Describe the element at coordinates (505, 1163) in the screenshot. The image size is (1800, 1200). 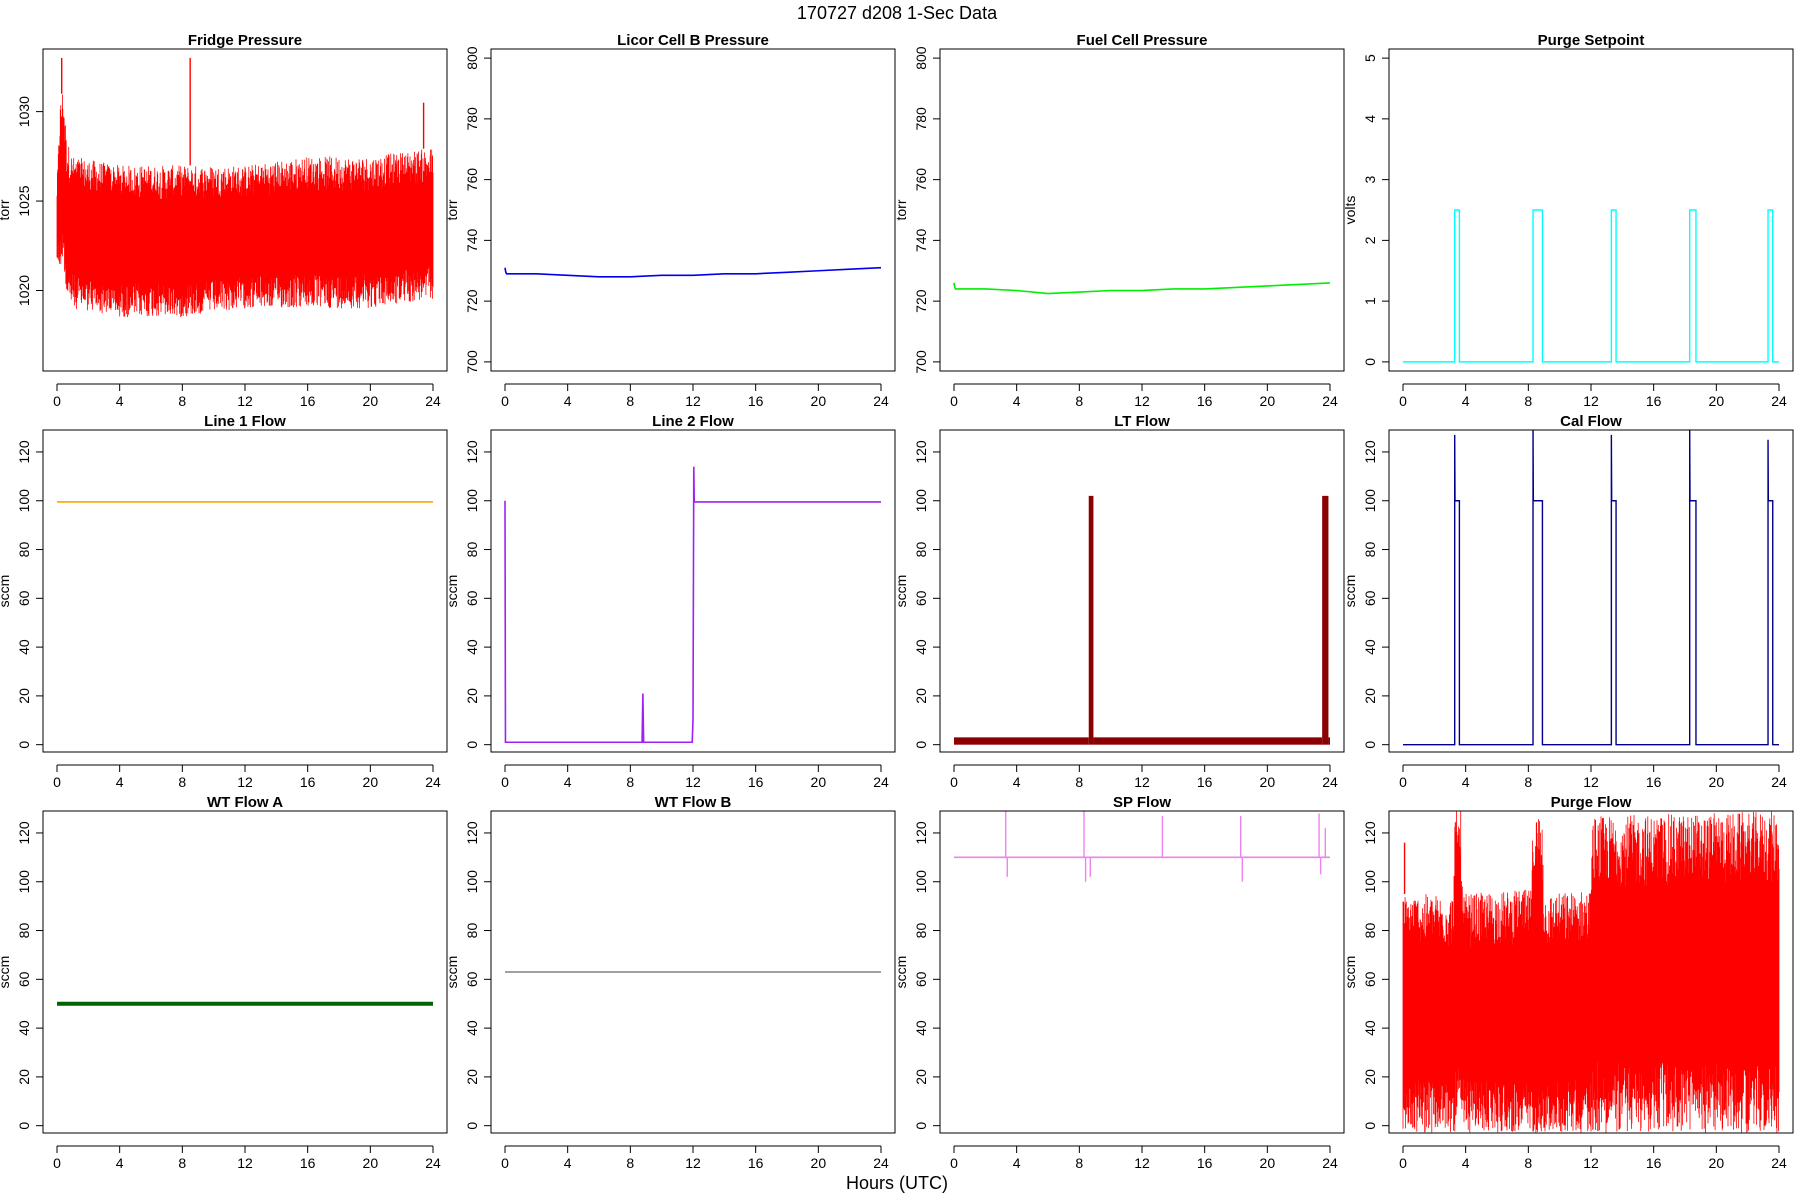
I see `x-tick-label: 0` at that location.